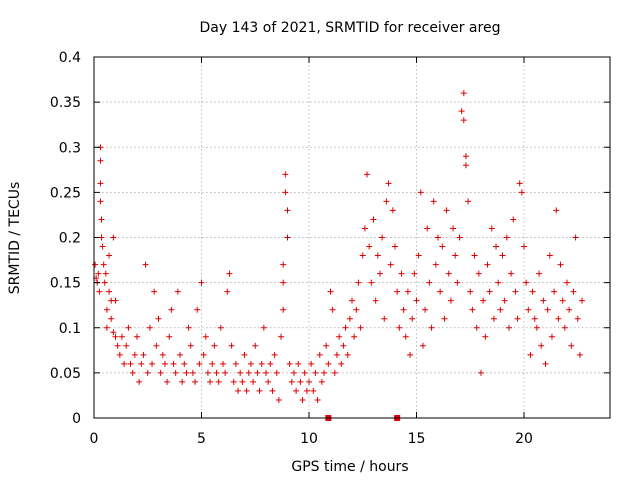 The width and height of the screenshot is (640, 480). What do you see at coordinates (70, 148) in the screenshot?
I see `y-tick-label: 0.3` at bounding box center [70, 148].